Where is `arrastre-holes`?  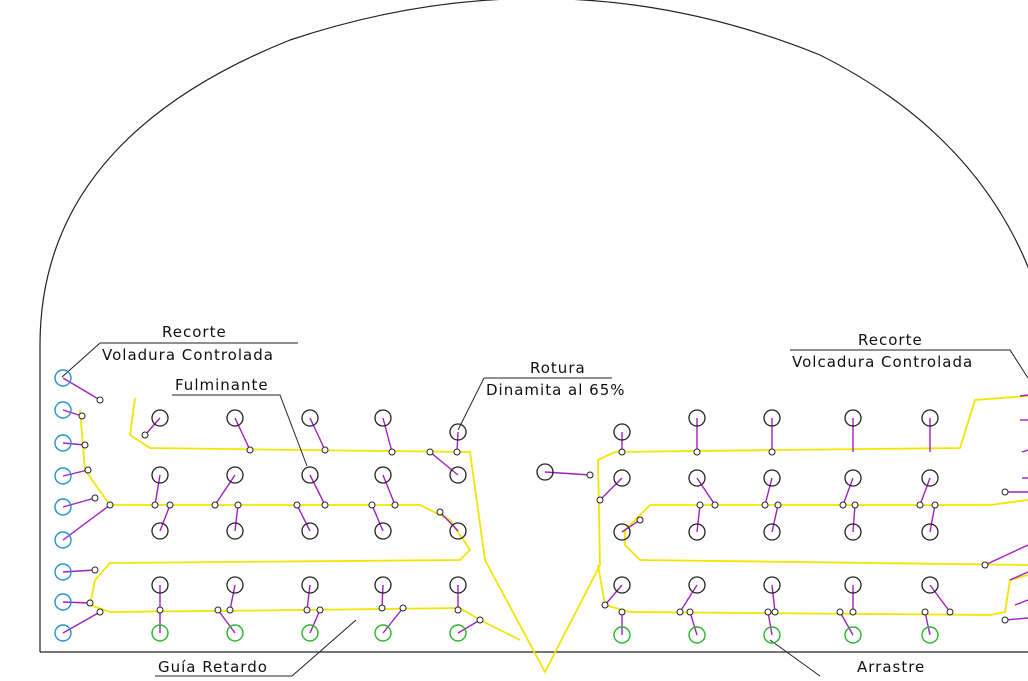
arrastre-holes is located at coordinates (545, 634).